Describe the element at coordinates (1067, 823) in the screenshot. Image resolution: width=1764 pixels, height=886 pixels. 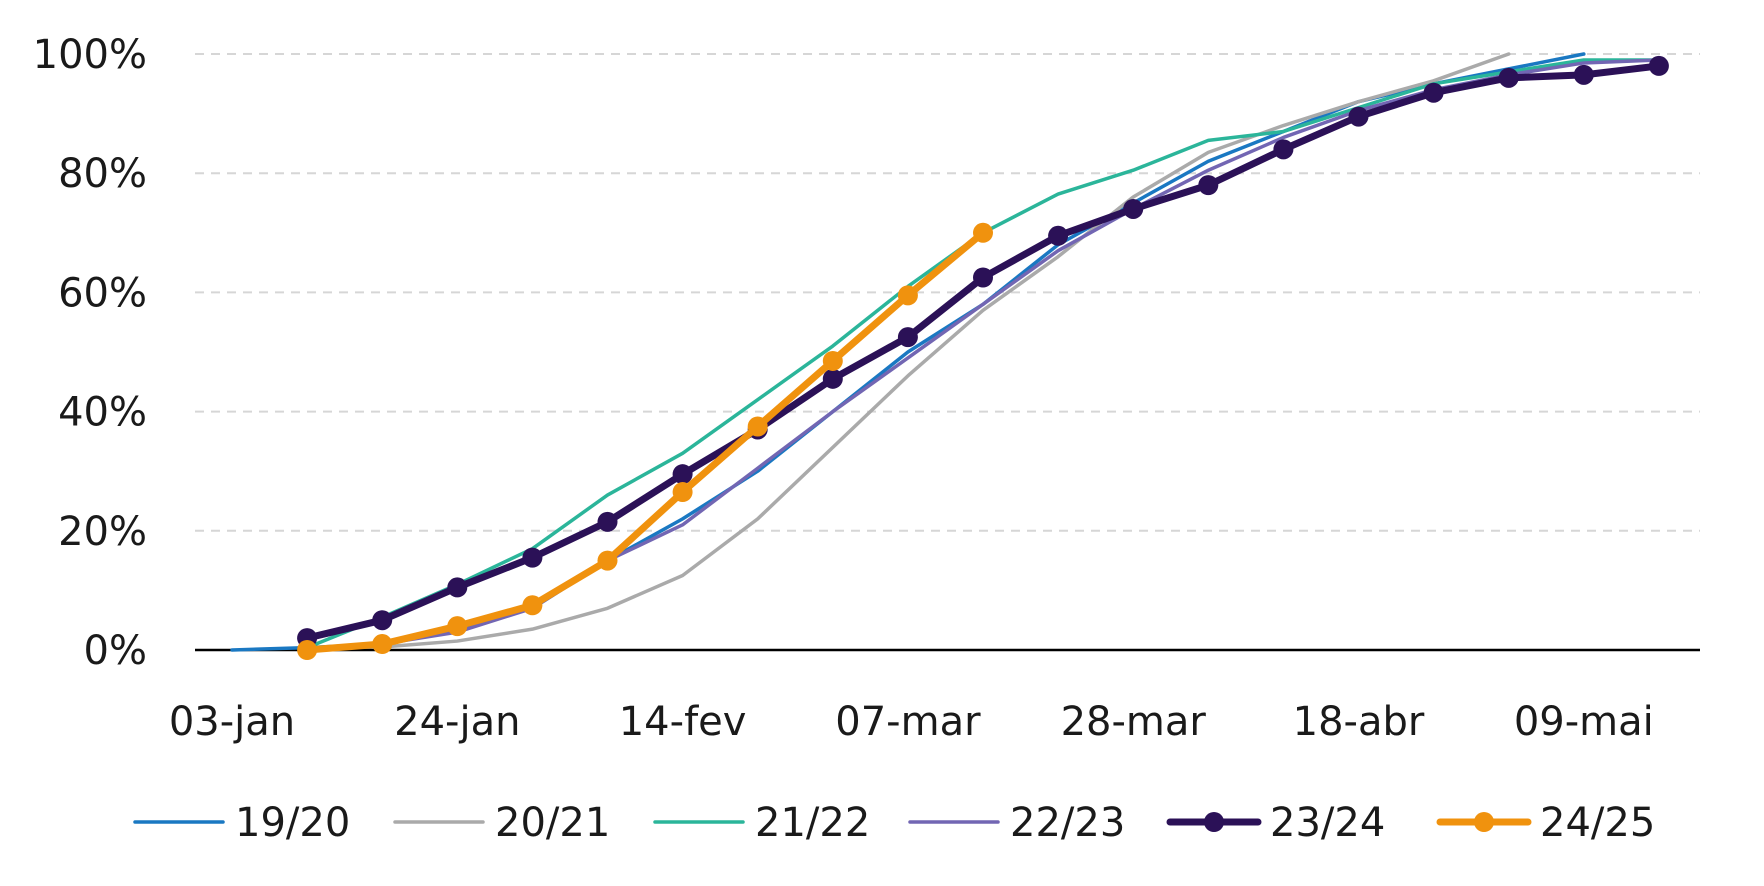
I see `legend-label: 22/23` at that location.